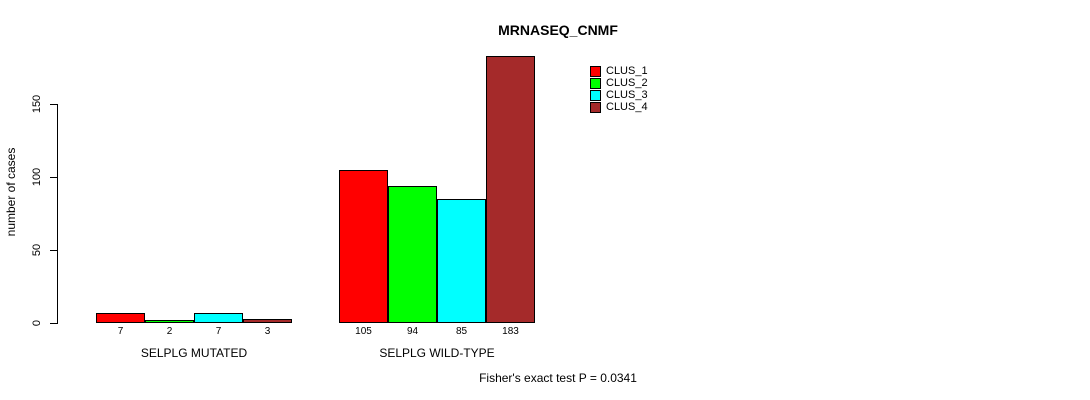  I want to click on legend-label: CLUS_2, so click(627, 83).